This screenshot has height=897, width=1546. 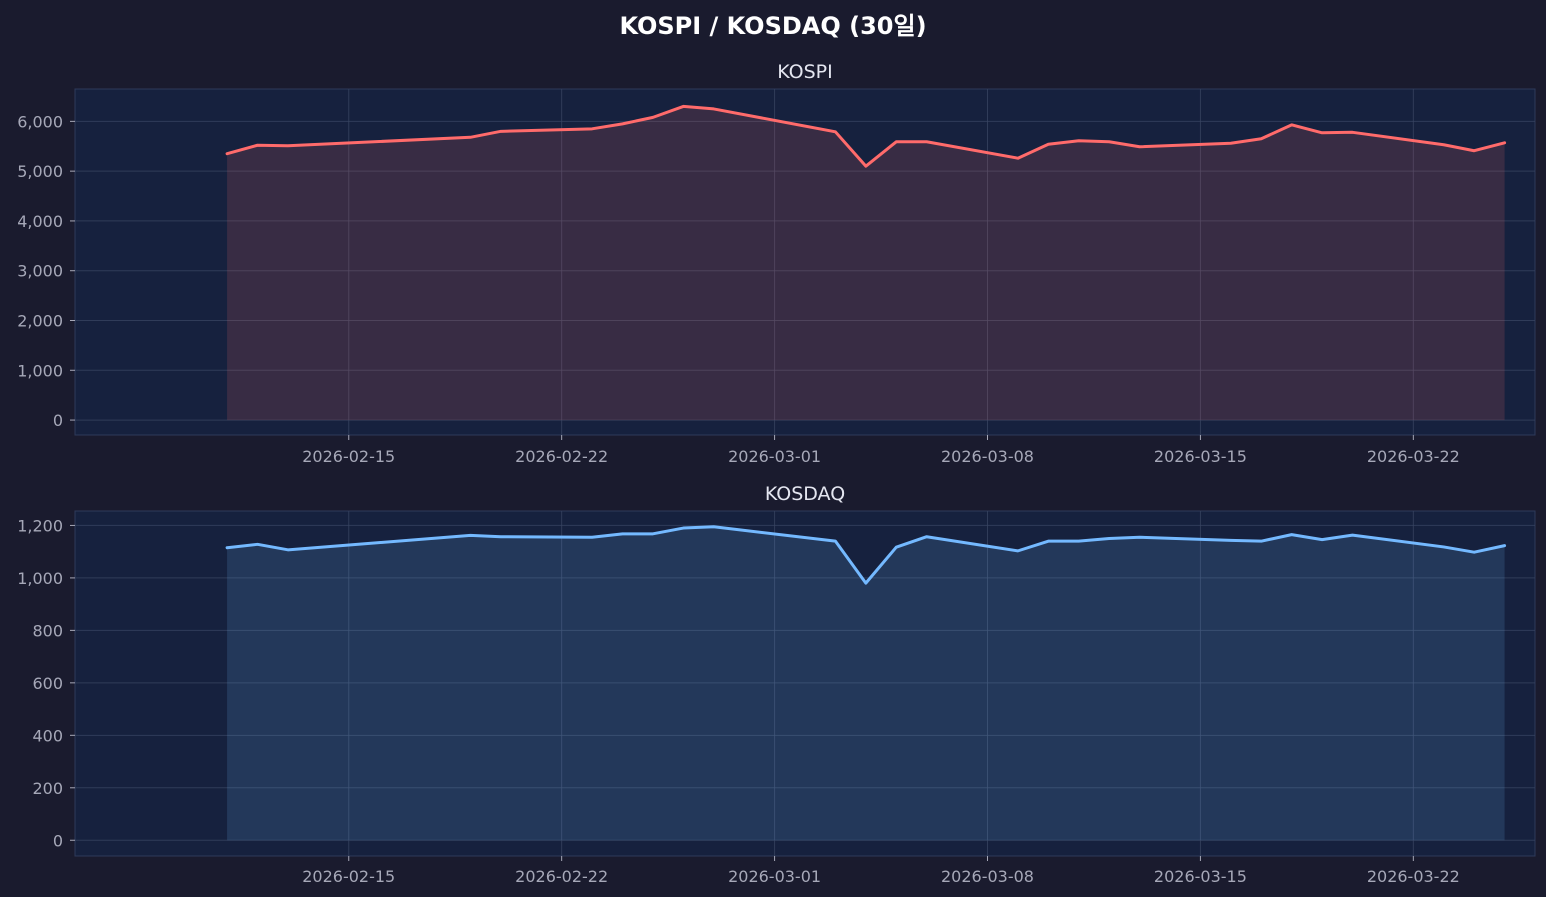 What do you see at coordinates (47, 683) in the screenshot?
I see `kosdaq-y-tick-label: 600` at bounding box center [47, 683].